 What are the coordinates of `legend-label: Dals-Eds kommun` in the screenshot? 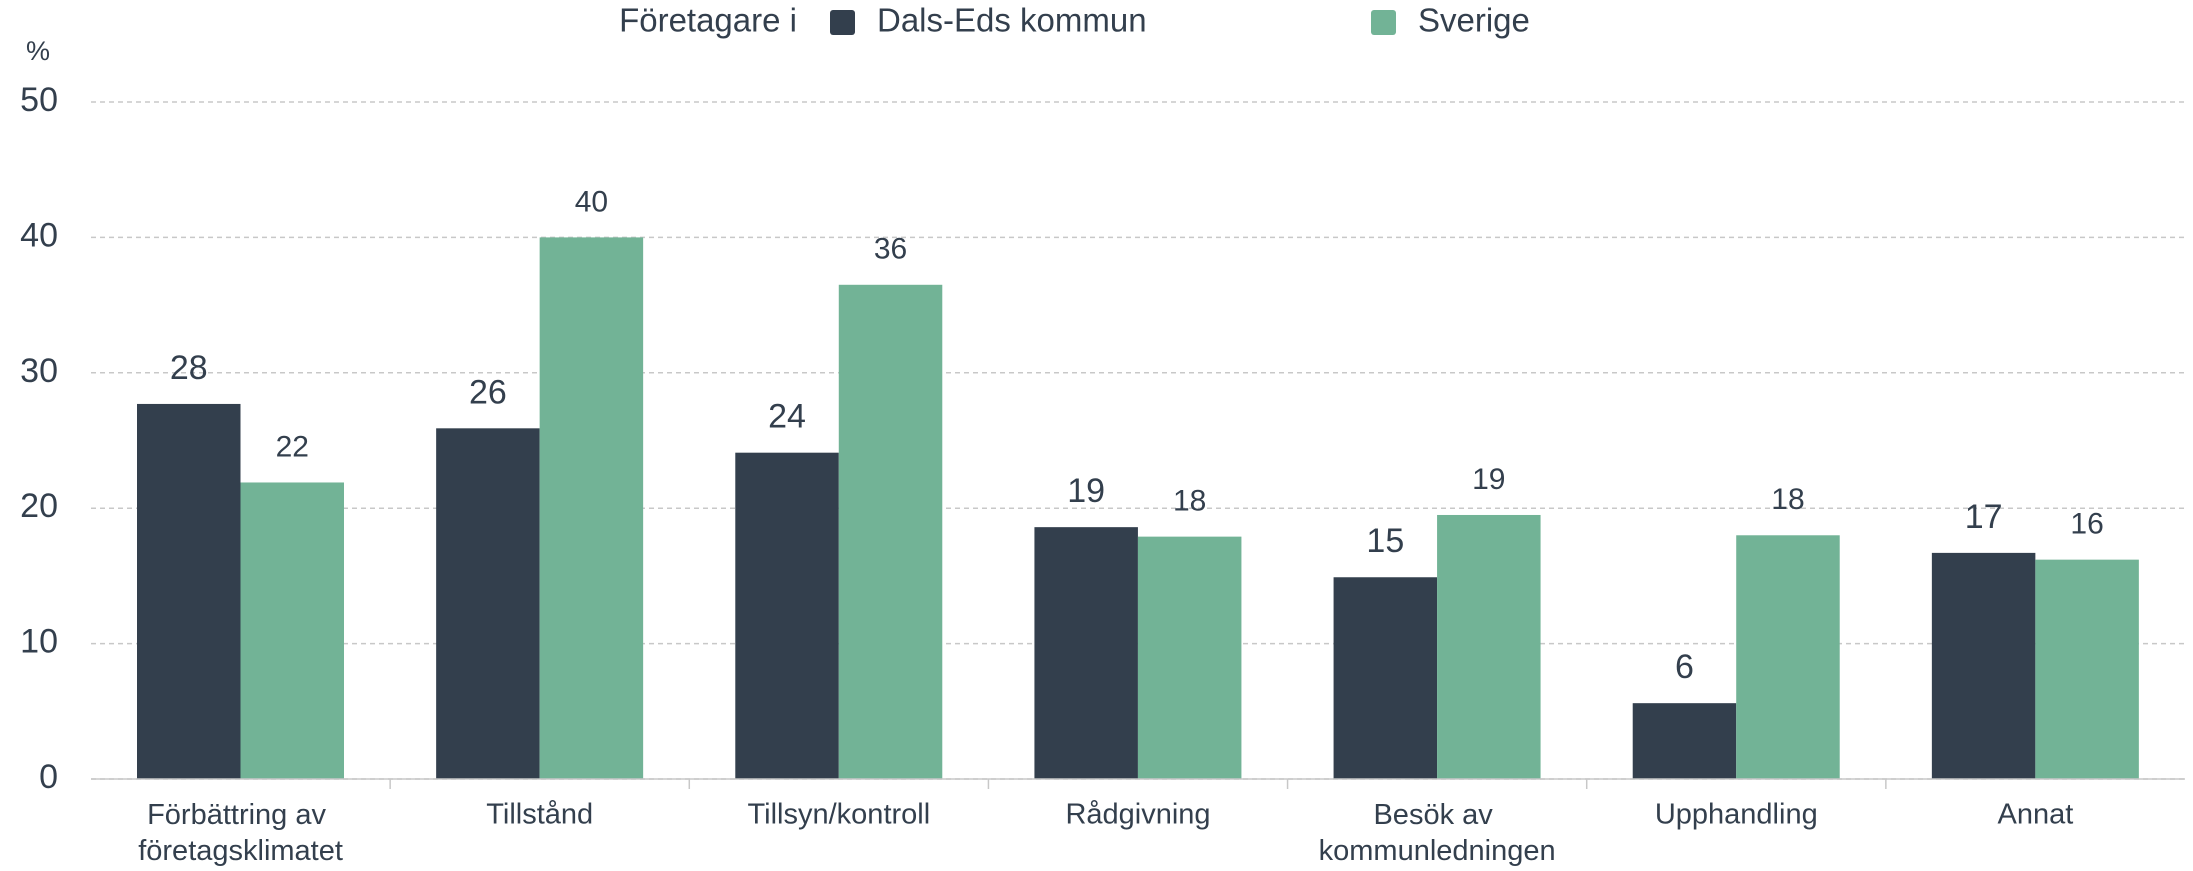 It's located at (1012, 20).